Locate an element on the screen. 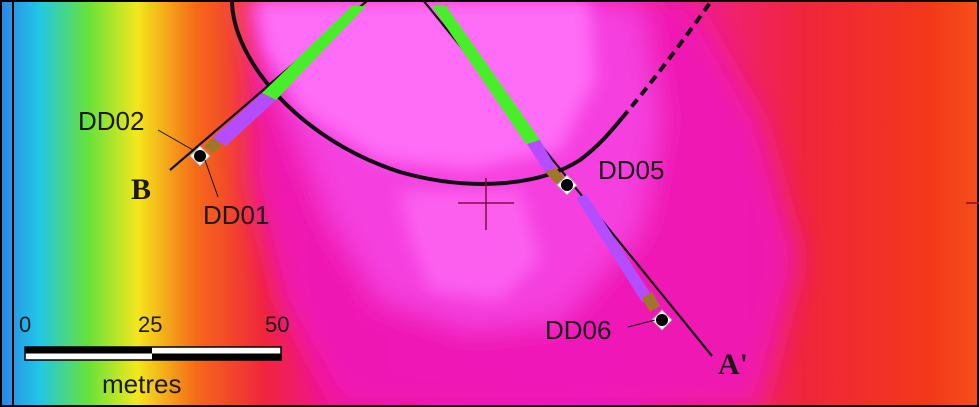 Image resolution: width=979 pixels, height=407 pixels. label-dd05: DD05 is located at coordinates (631, 170).